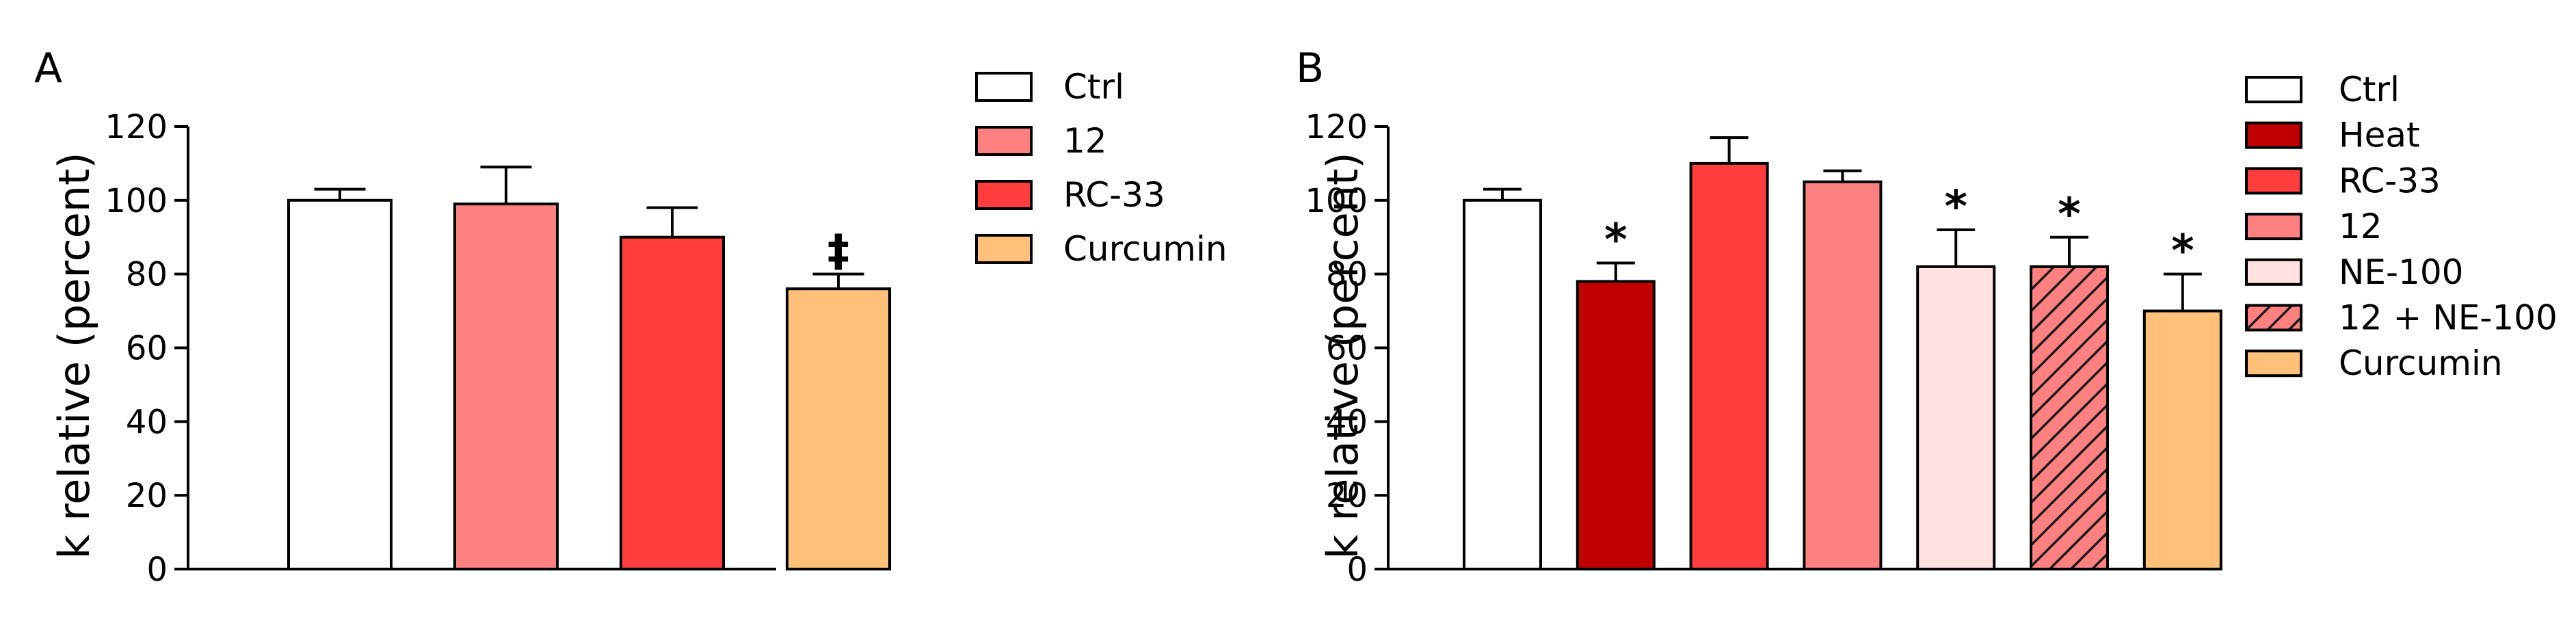 This screenshot has width=2576, height=619. I want to click on bar-heat, so click(1616, 425).